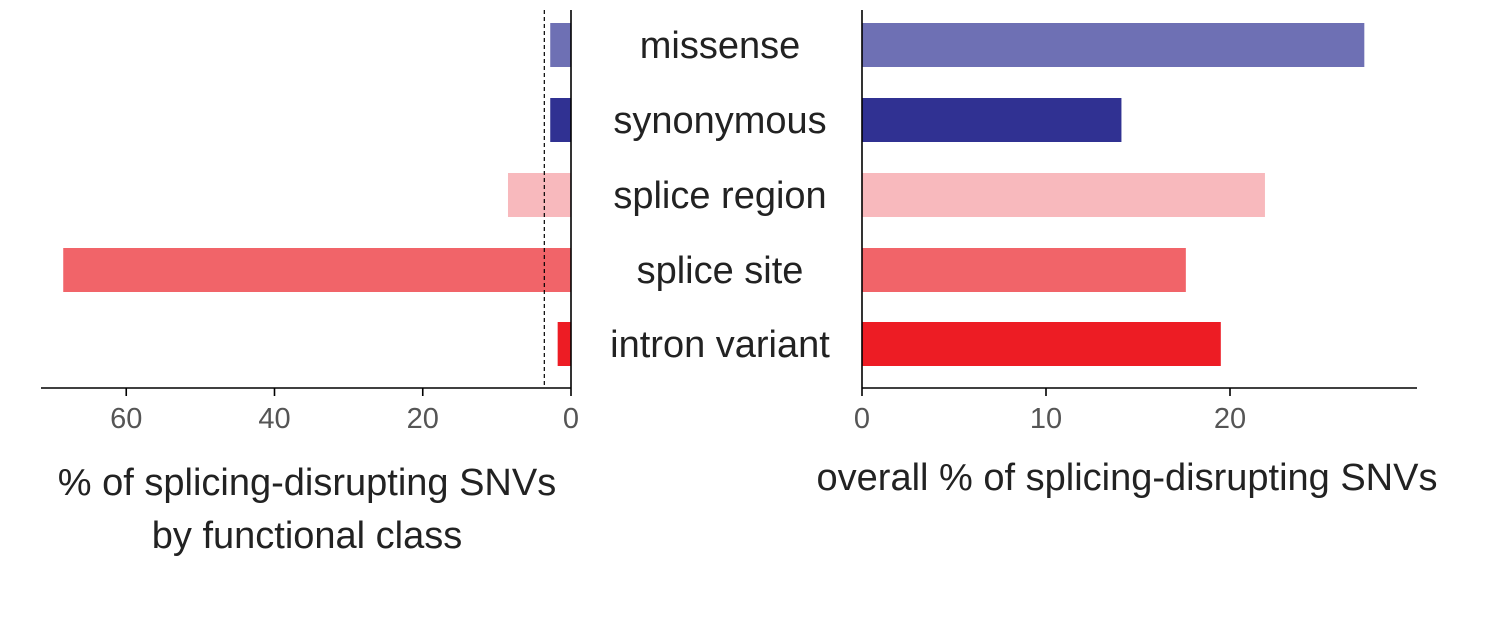  What do you see at coordinates (1230, 419) in the screenshot?
I see `right-x-tick-label: 20` at bounding box center [1230, 419].